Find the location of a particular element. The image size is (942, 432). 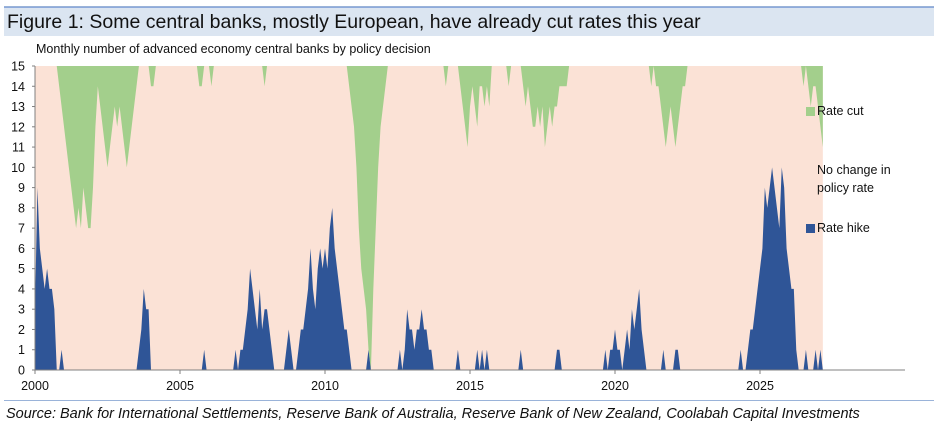

x-tick-label-2005: 2005 is located at coordinates (180, 386).